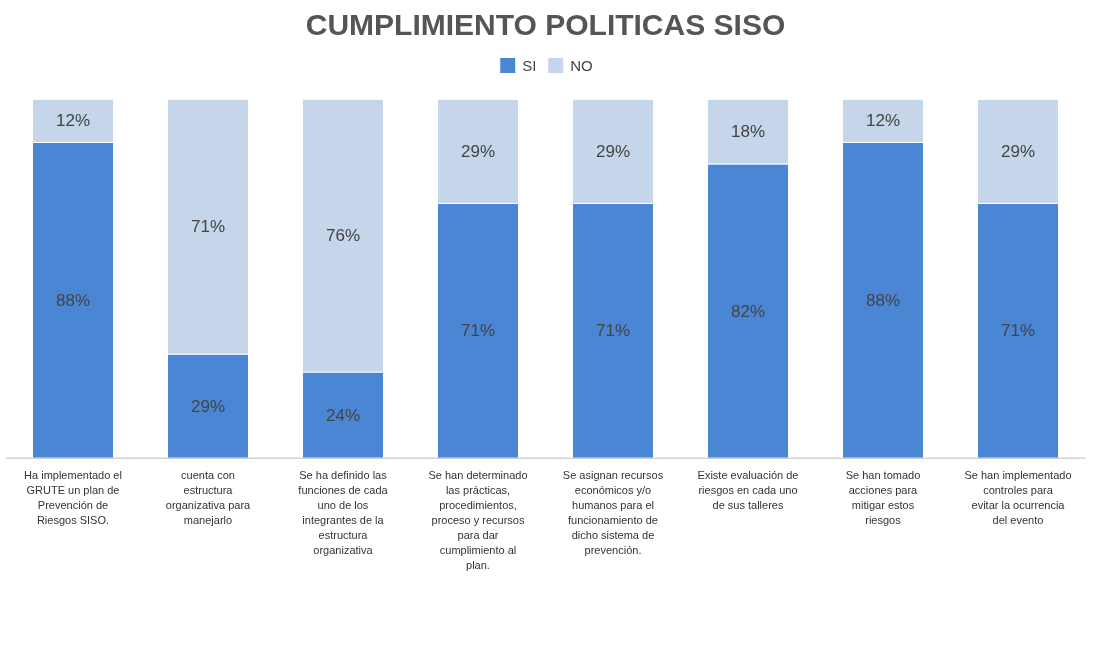  What do you see at coordinates (581, 65) in the screenshot?
I see `legend-label: NO` at bounding box center [581, 65].